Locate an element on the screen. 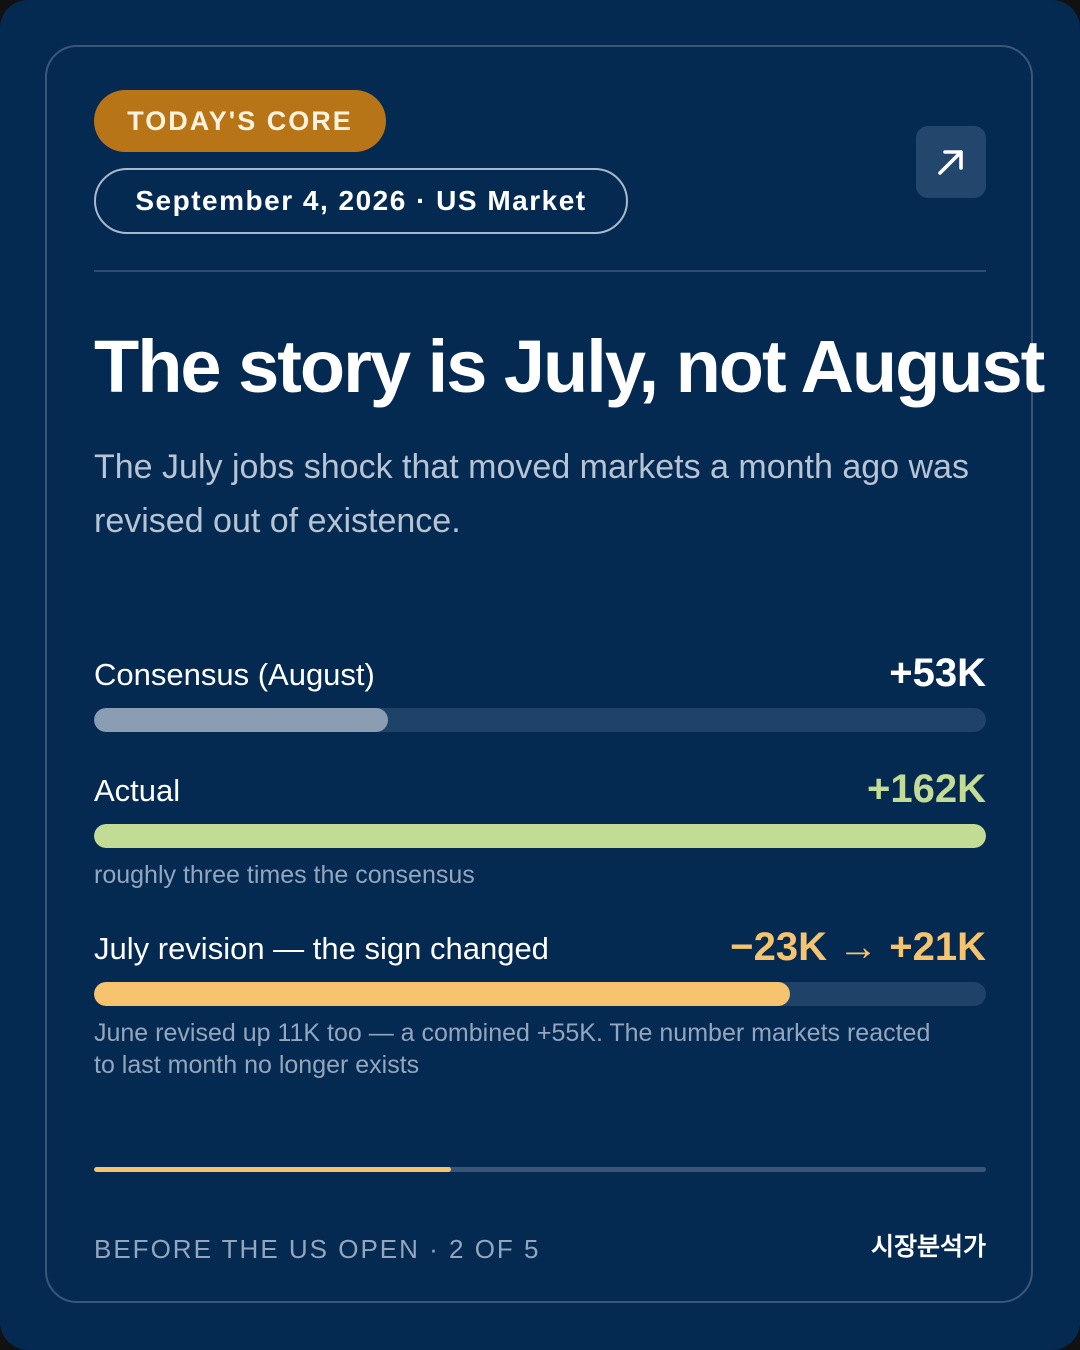  metric-value-july-revision: −23K → +21K is located at coordinates (858, 947).